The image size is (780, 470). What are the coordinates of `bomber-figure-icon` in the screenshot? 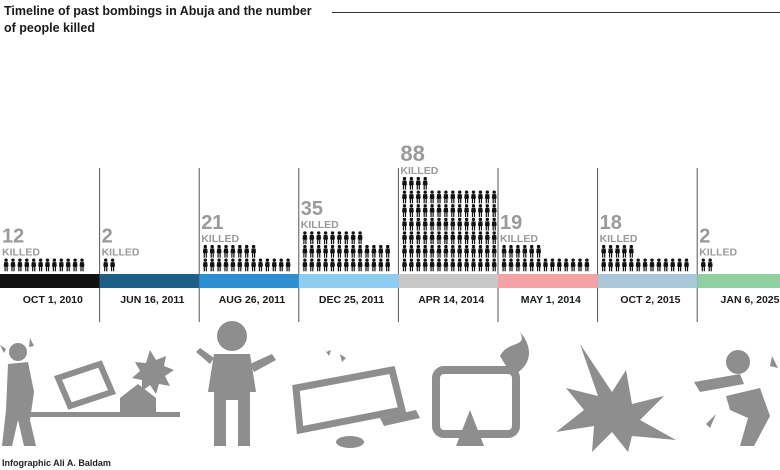 It's located at (236, 383).